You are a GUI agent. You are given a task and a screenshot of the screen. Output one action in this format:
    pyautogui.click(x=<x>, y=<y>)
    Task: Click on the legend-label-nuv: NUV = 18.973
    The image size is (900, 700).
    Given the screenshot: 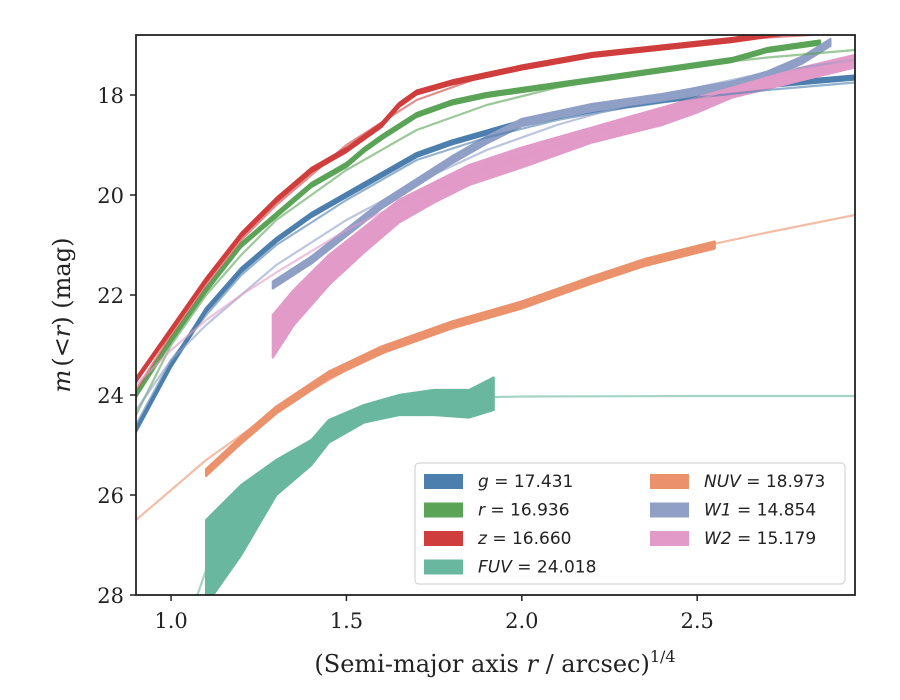 What is the action you would take?
    pyautogui.click(x=764, y=482)
    